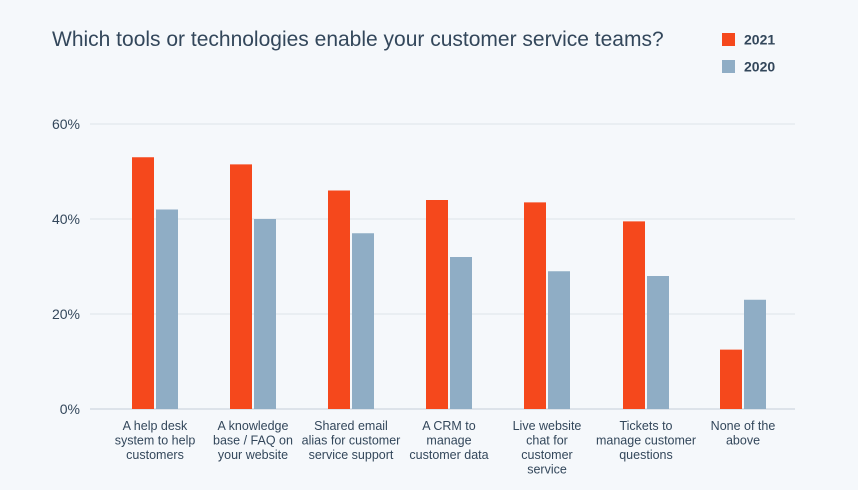 The width and height of the screenshot is (858, 490). What do you see at coordinates (66, 314) in the screenshot?
I see `y-tick-label: 20%` at bounding box center [66, 314].